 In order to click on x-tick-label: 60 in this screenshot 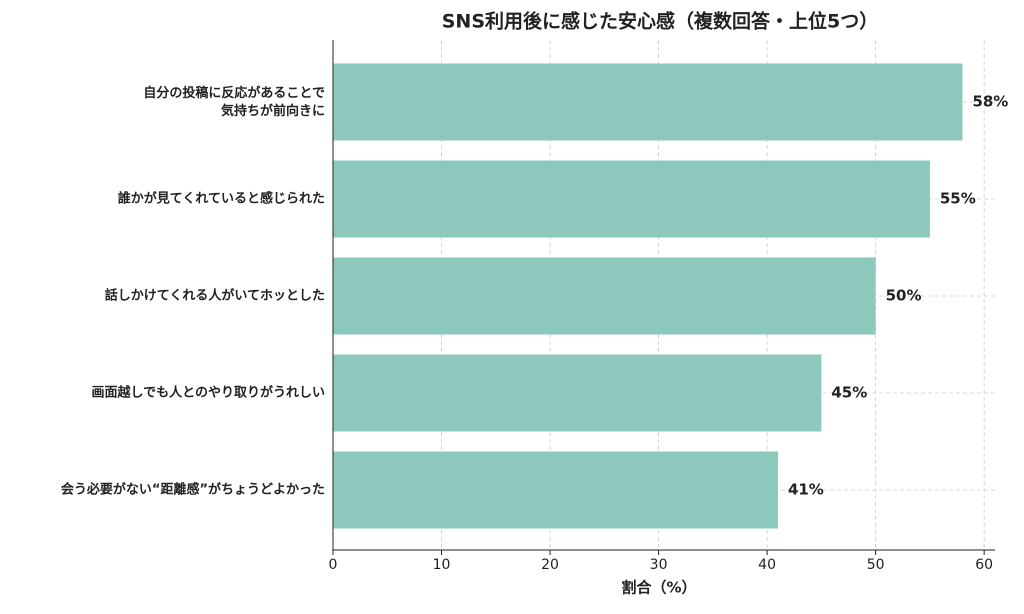, I will do `click(984, 565)`.